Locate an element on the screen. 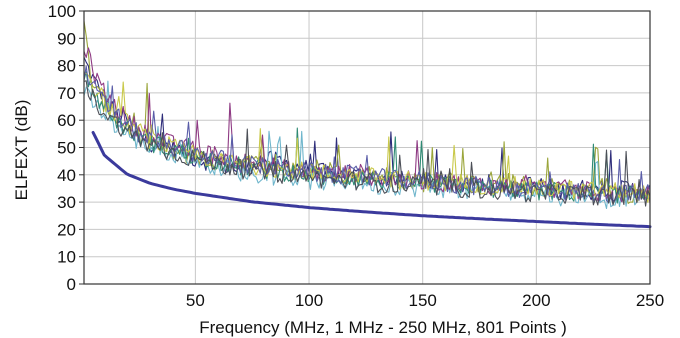 This screenshot has width=680, height=338. y-tick-label: 50 is located at coordinates (66, 148).